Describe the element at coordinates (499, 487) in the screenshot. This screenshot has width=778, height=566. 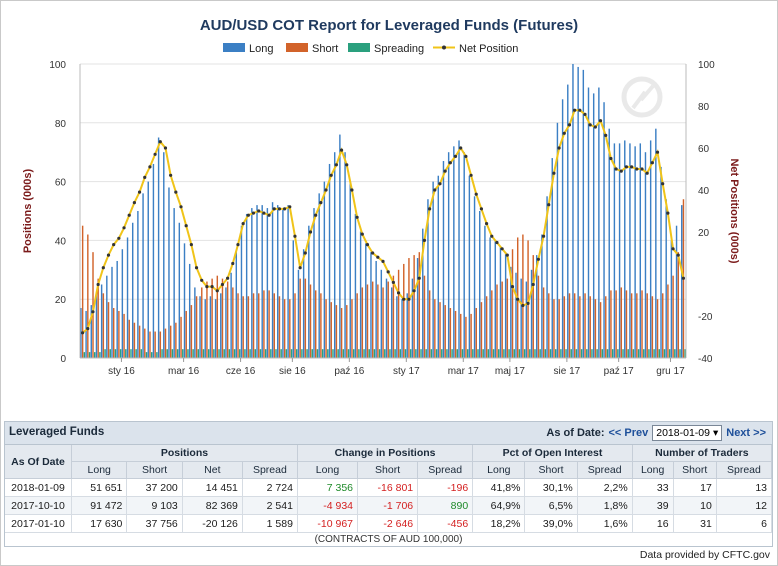
I see `table-cell: 41,8%` at that location.